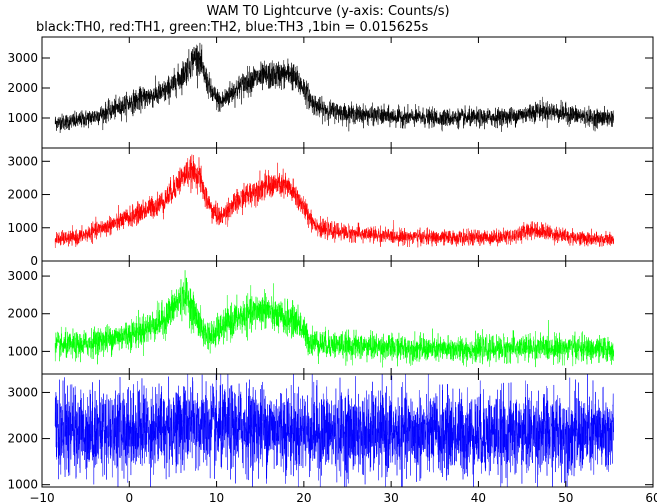  Describe the element at coordinates (565, 497) in the screenshot. I see `x-tick-label: 50` at that location.